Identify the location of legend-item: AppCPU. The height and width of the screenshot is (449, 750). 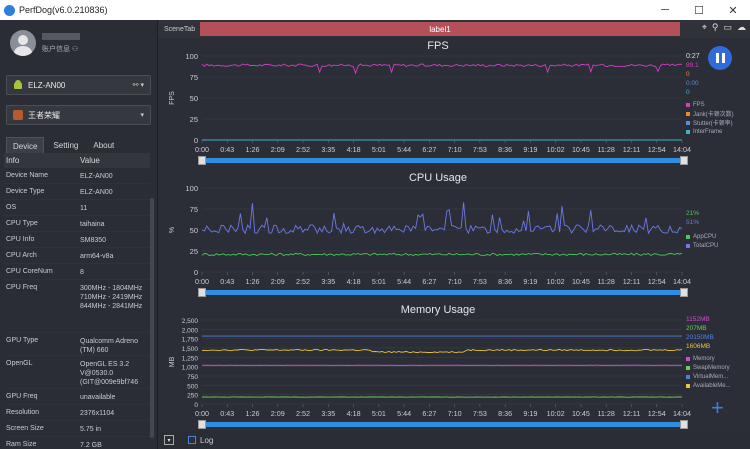
(702, 236).